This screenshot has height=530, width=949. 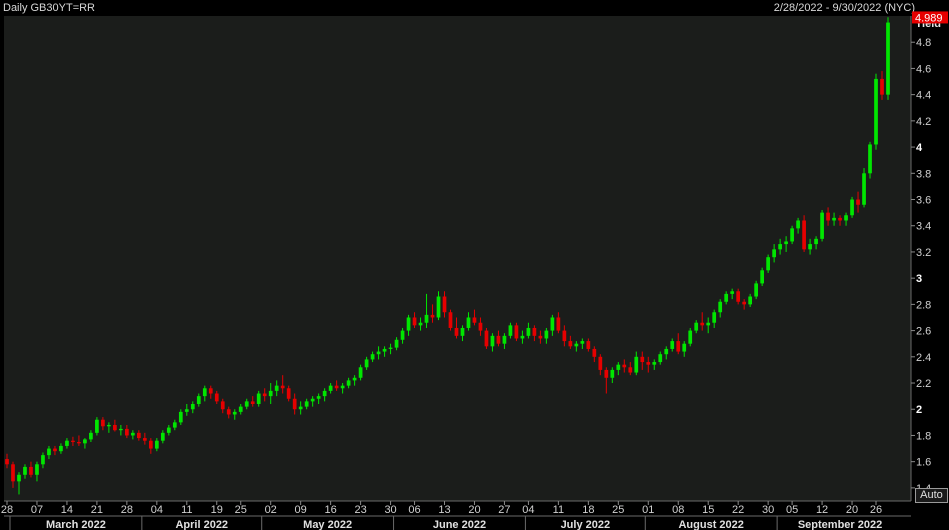 What do you see at coordinates (459, 524) in the screenshot?
I see `month-label: June 2022` at bounding box center [459, 524].